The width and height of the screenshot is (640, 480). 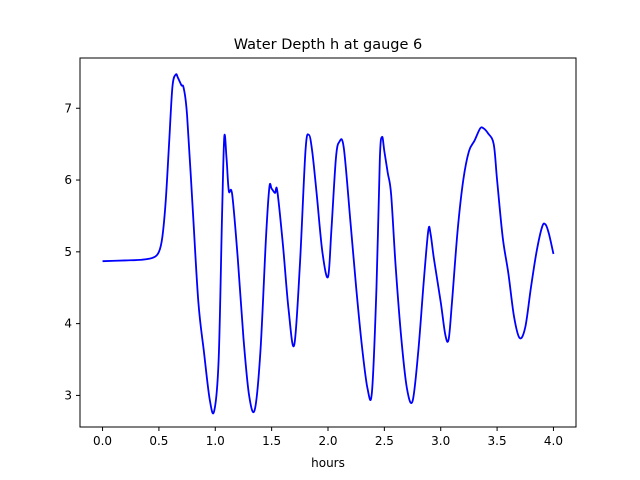 I want to click on x-tick-label: 2.0, so click(x=327, y=441).